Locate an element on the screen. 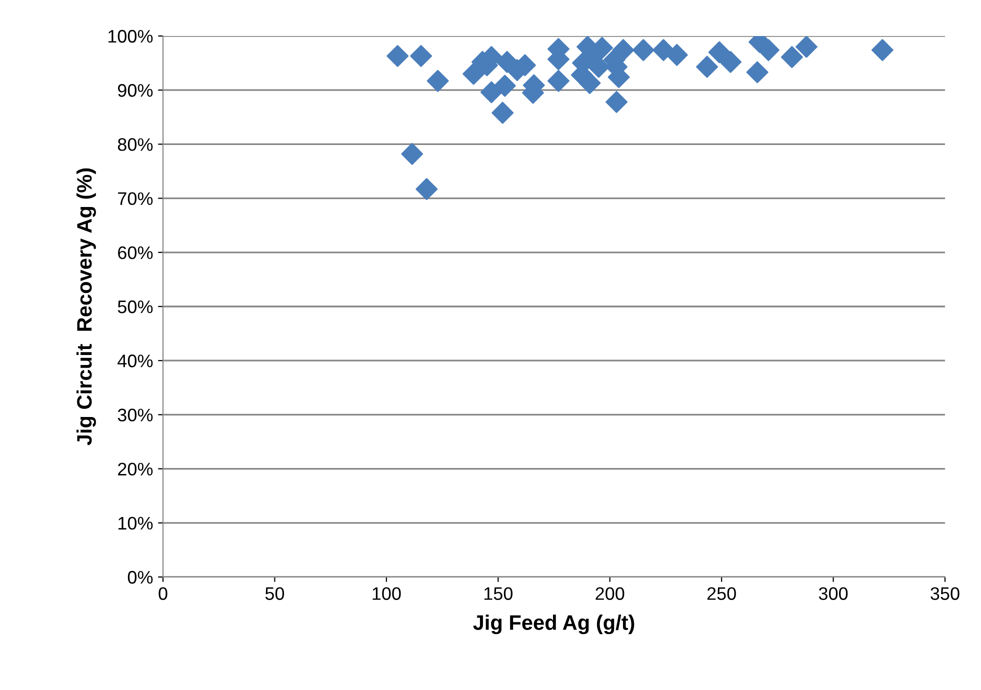  y-tick-label: 40% is located at coordinates (135, 361).